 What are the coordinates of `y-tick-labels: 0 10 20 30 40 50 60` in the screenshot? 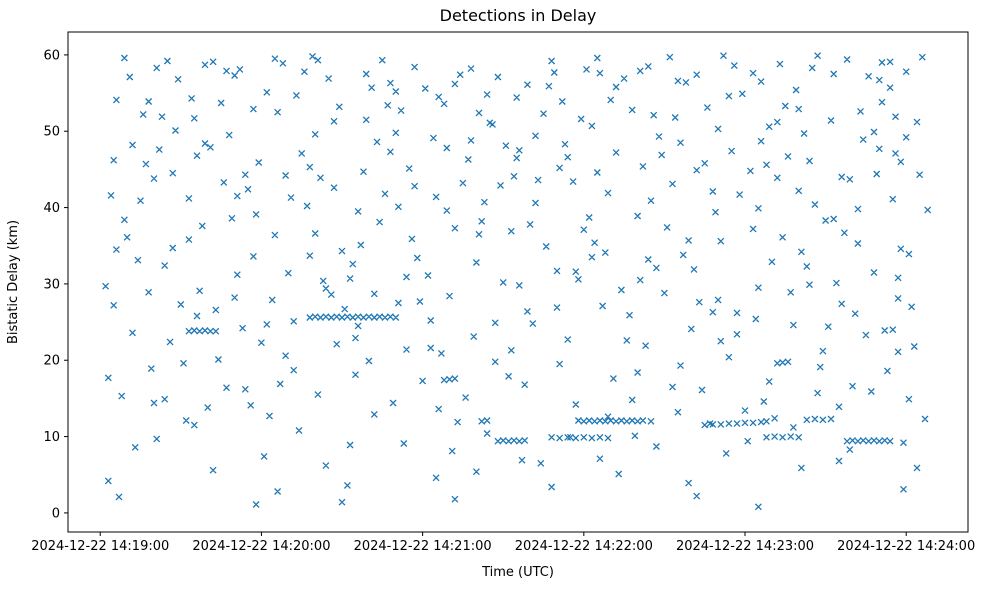 It's located at (55, 284).